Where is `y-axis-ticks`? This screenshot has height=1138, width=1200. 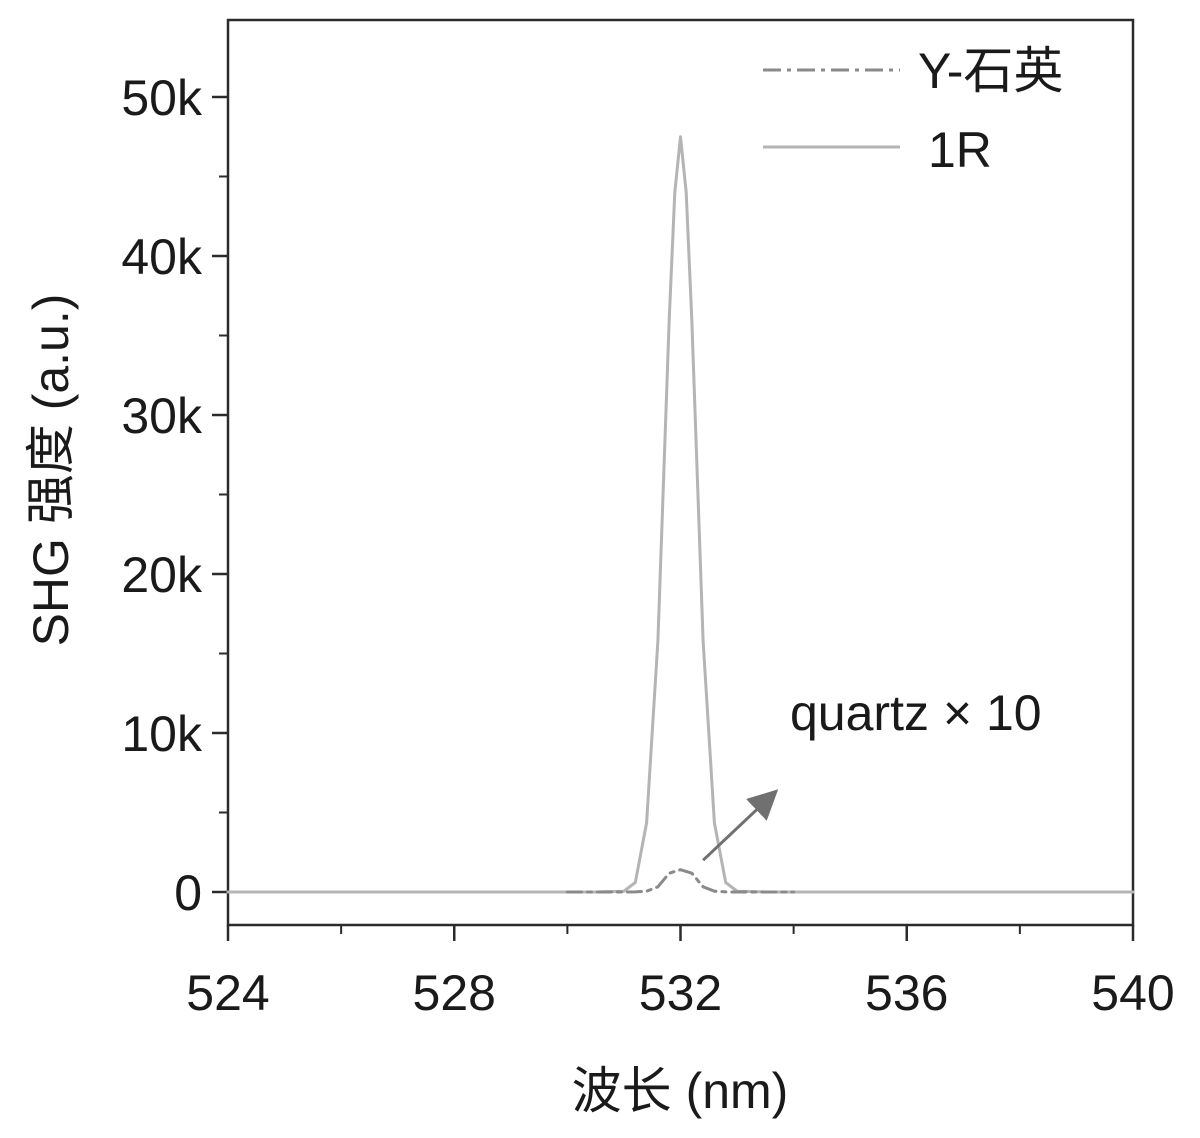
y-axis-ticks is located at coordinates (220, 494).